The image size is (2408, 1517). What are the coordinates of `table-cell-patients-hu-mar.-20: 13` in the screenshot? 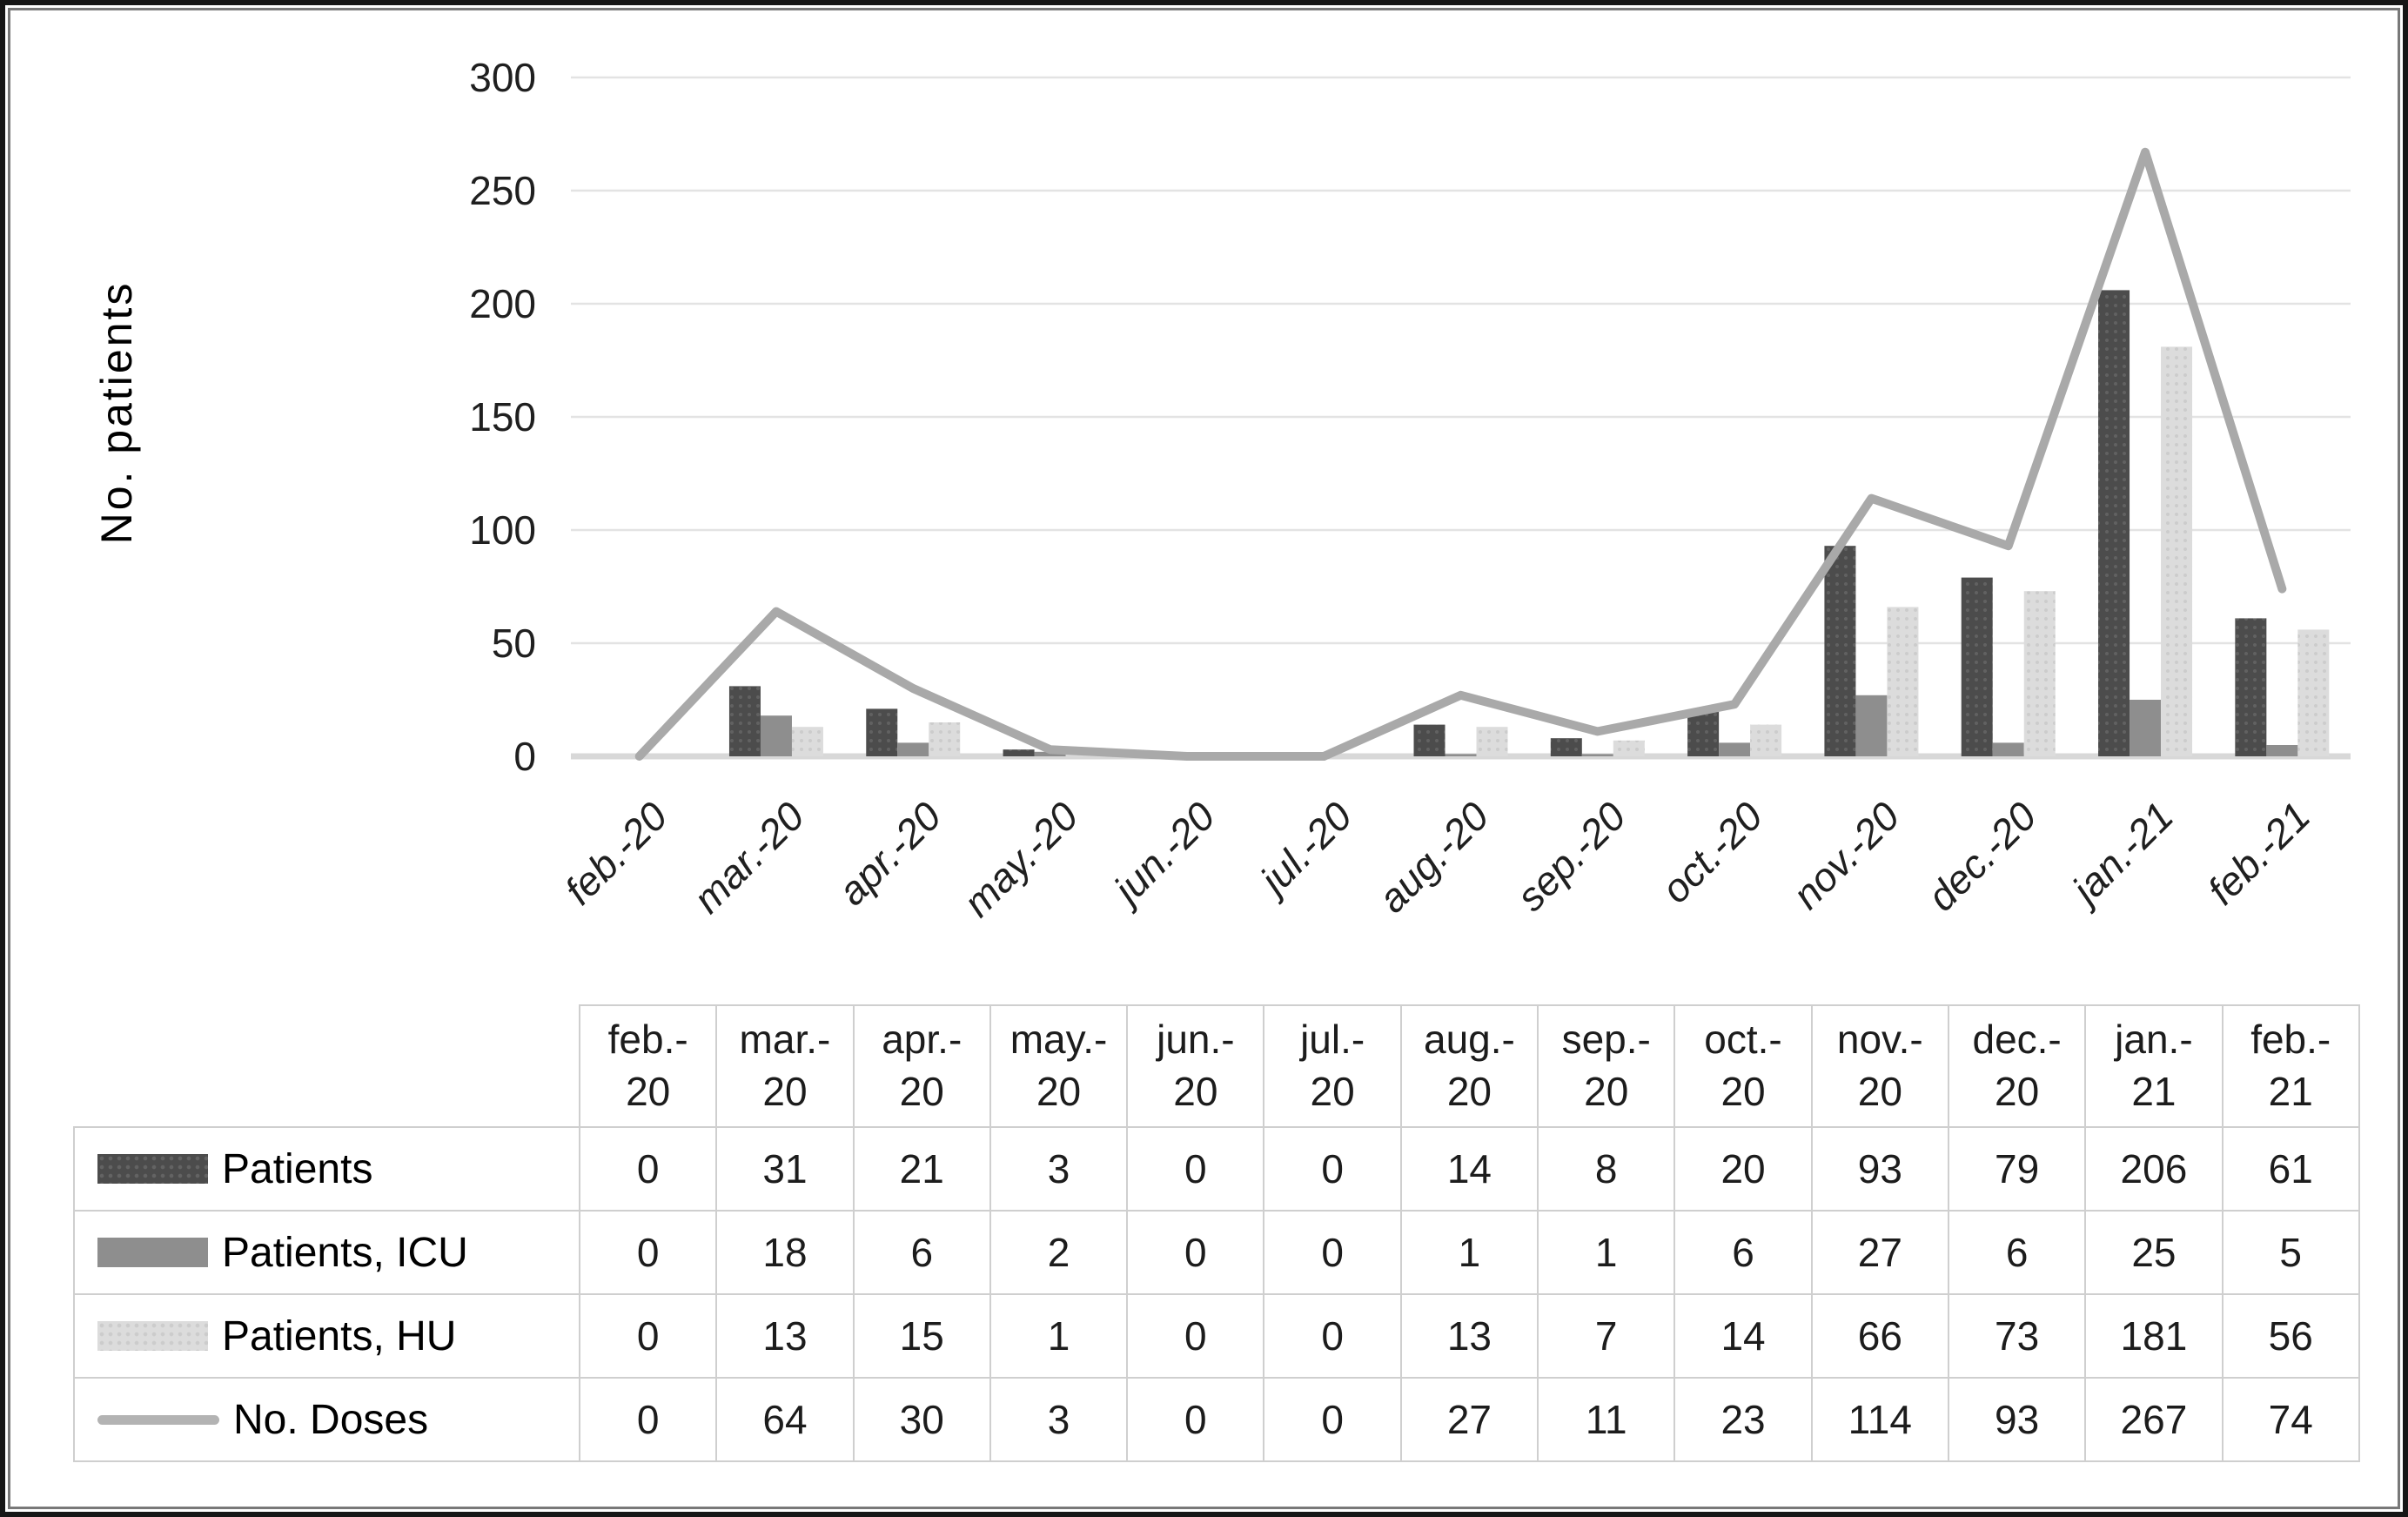 It's located at (785, 1336).